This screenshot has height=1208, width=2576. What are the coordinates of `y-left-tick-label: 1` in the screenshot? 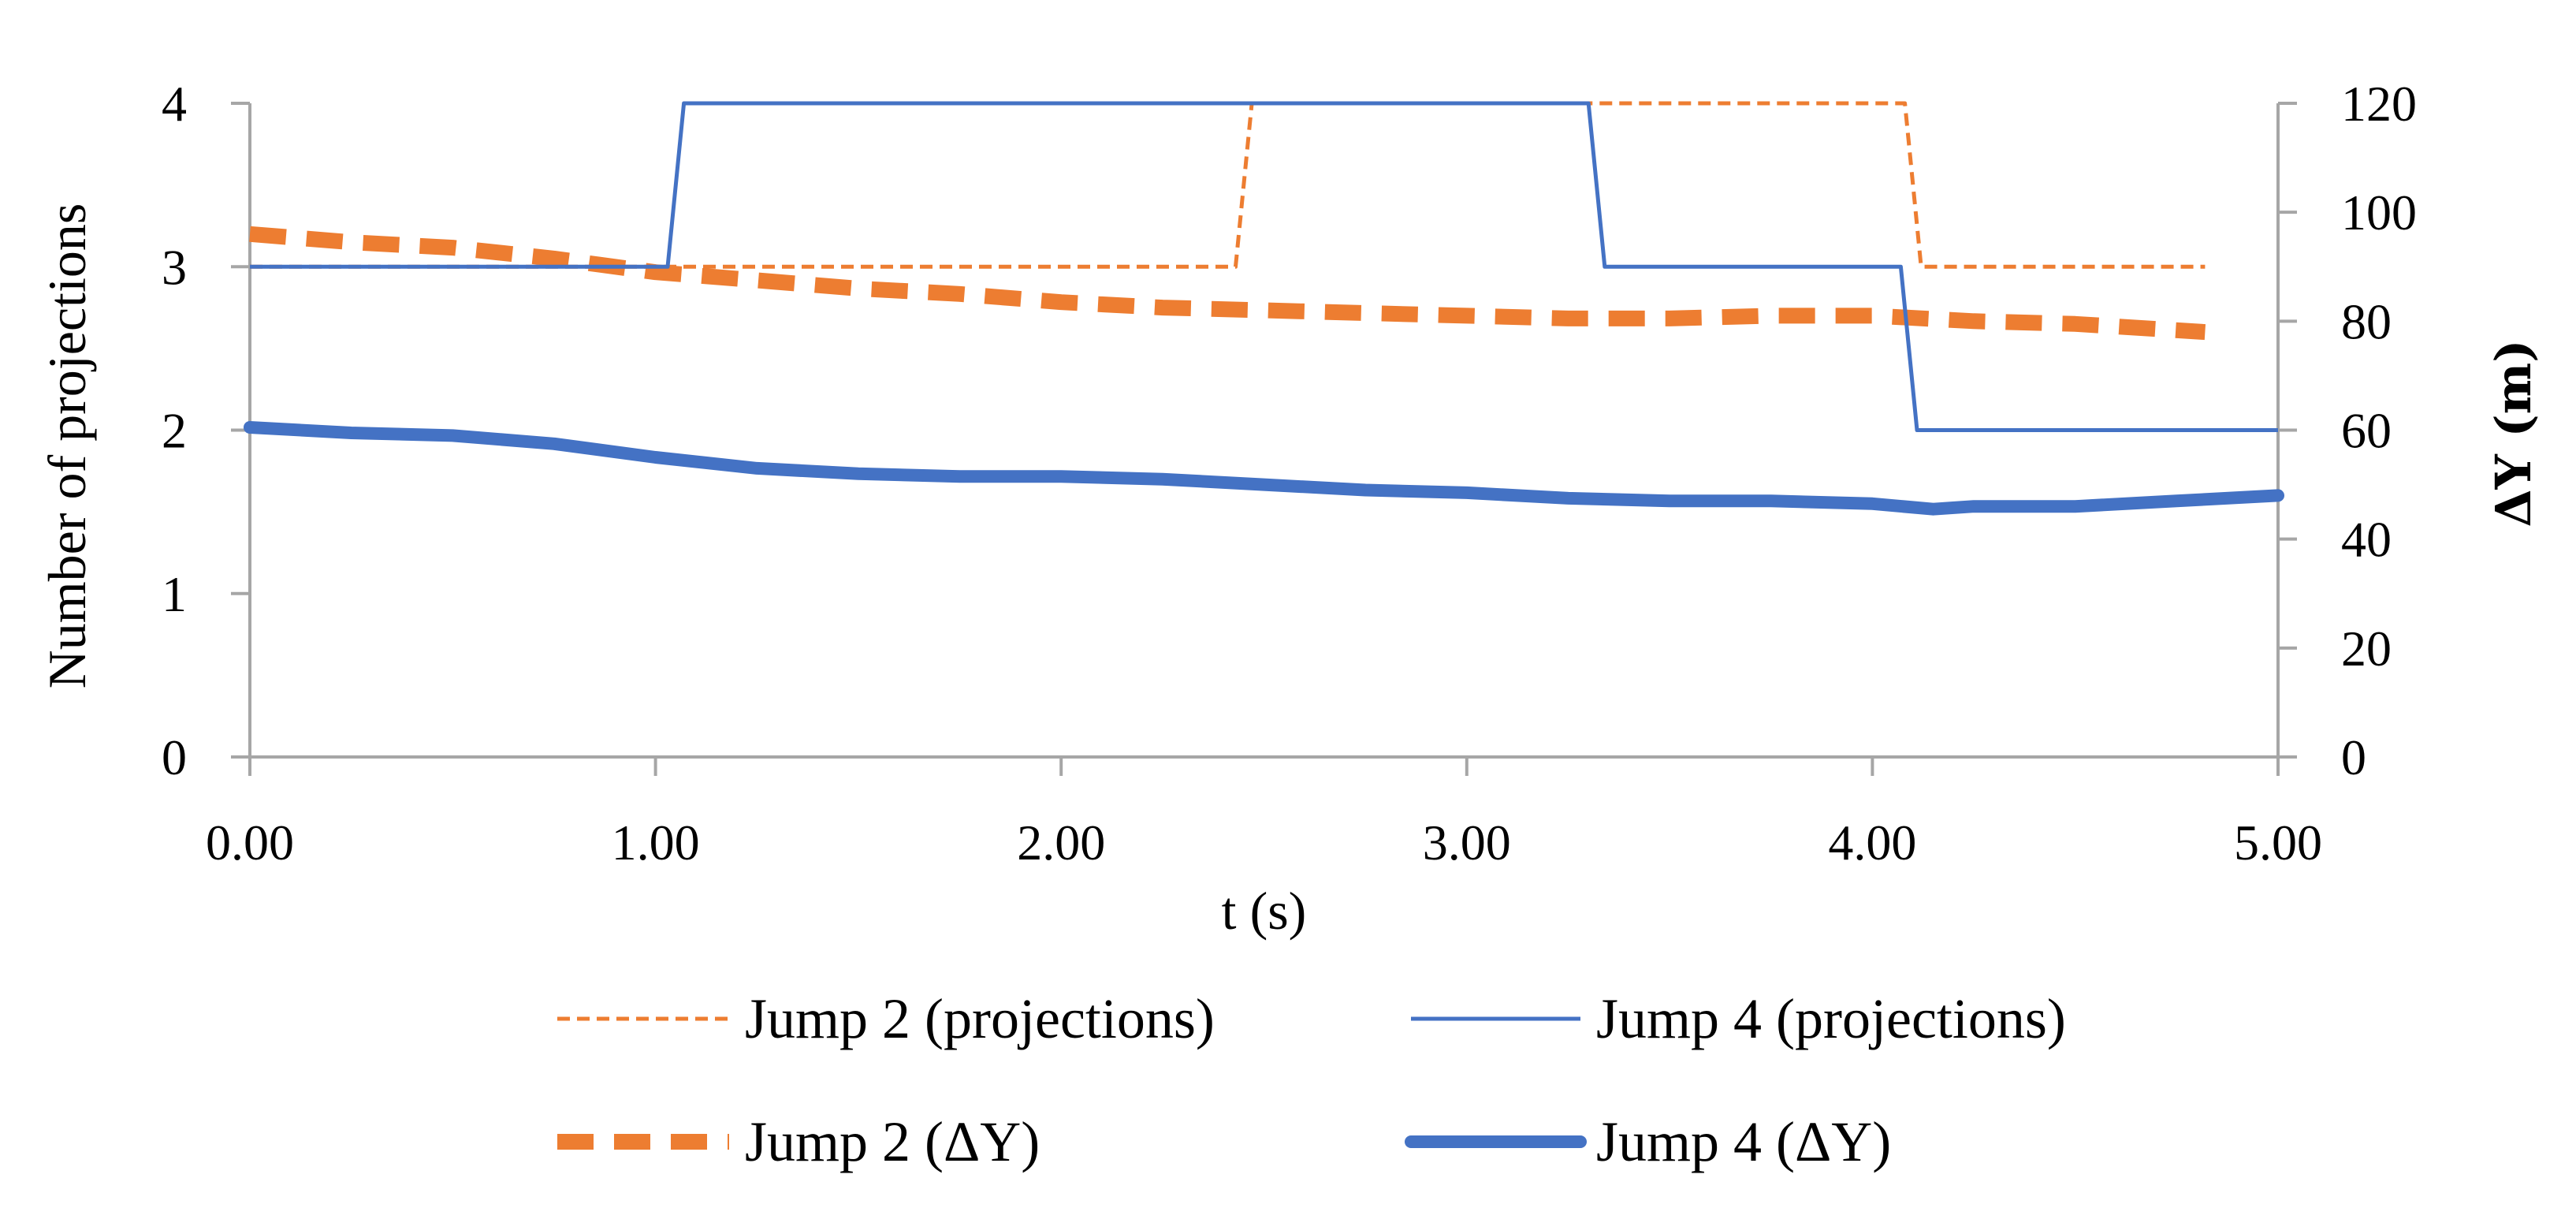 It's located at (174, 594).